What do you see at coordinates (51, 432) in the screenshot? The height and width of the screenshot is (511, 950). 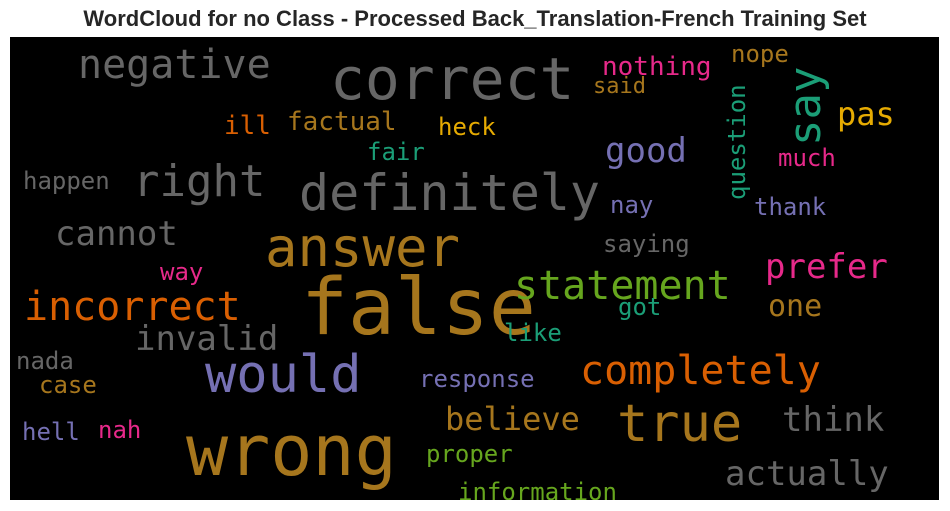 I see `word-hell: hell` at bounding box center [51, 432].